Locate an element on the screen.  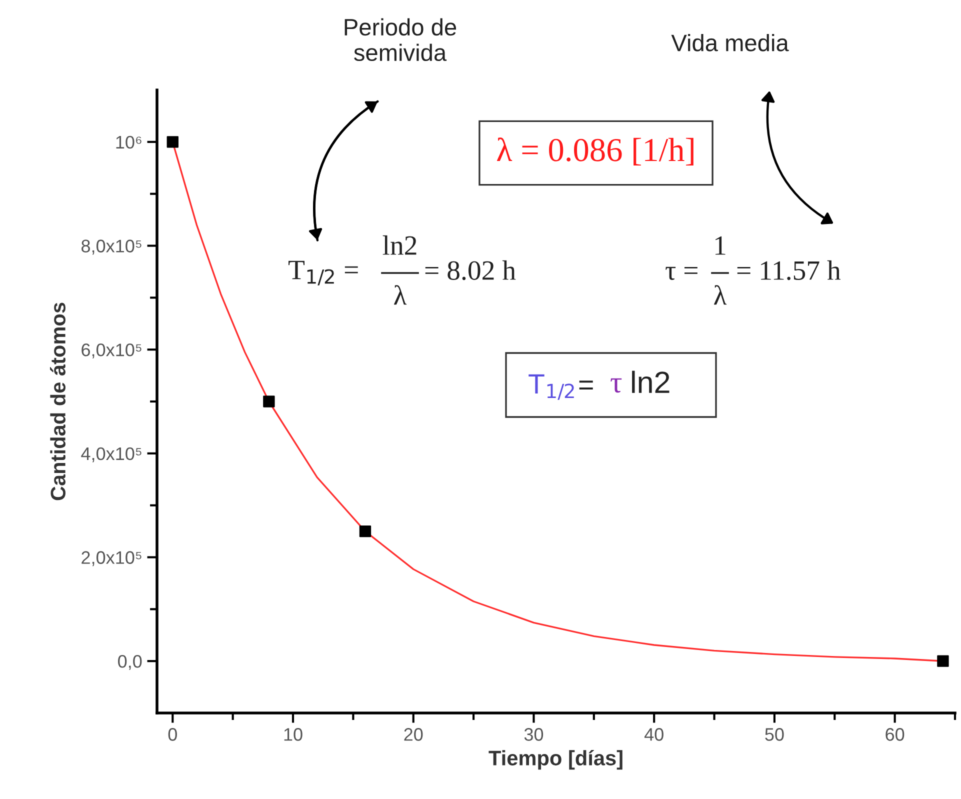
x-tick-label: 40 is located at coordinates (654, 734).